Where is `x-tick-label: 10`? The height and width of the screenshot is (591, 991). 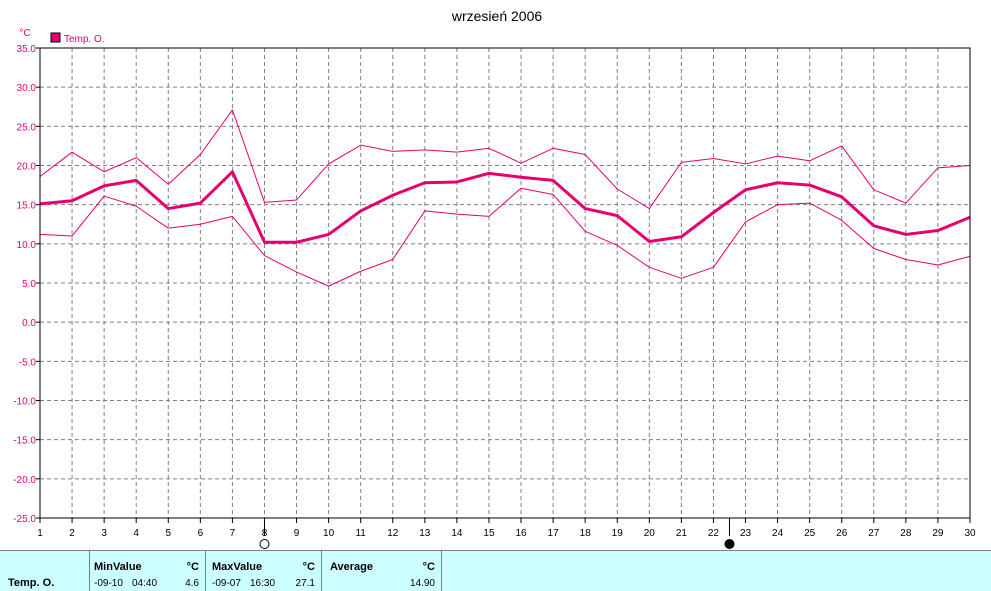
x-tick-label: 10 is located at coordinates (329, 533).